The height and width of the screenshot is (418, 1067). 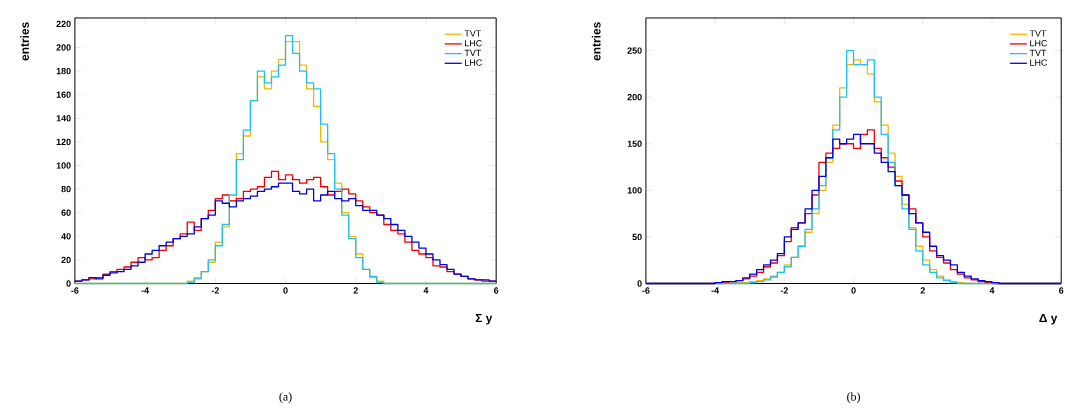 What do you see at coordinates (63, 94) in the screenshot?
I see `y-tick-label: 160` at bounding box center [63, 94].